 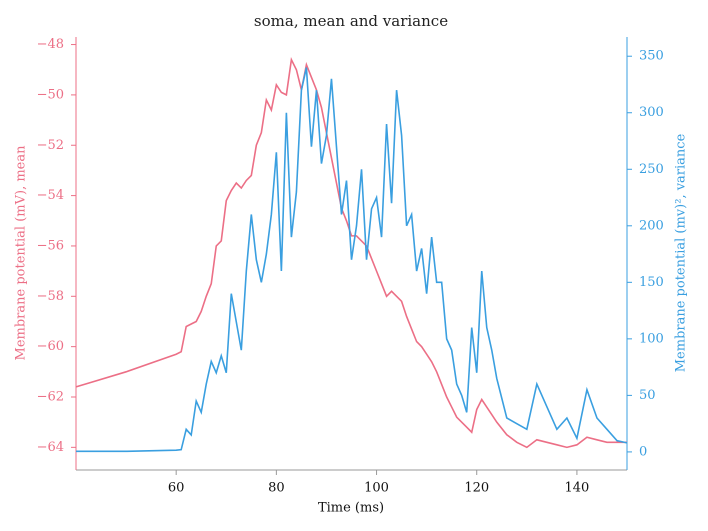 What do you see at coordinates (576, 488) in the screenshot?
I see `x-tick-label: 140` at bounding box center [576, 488].